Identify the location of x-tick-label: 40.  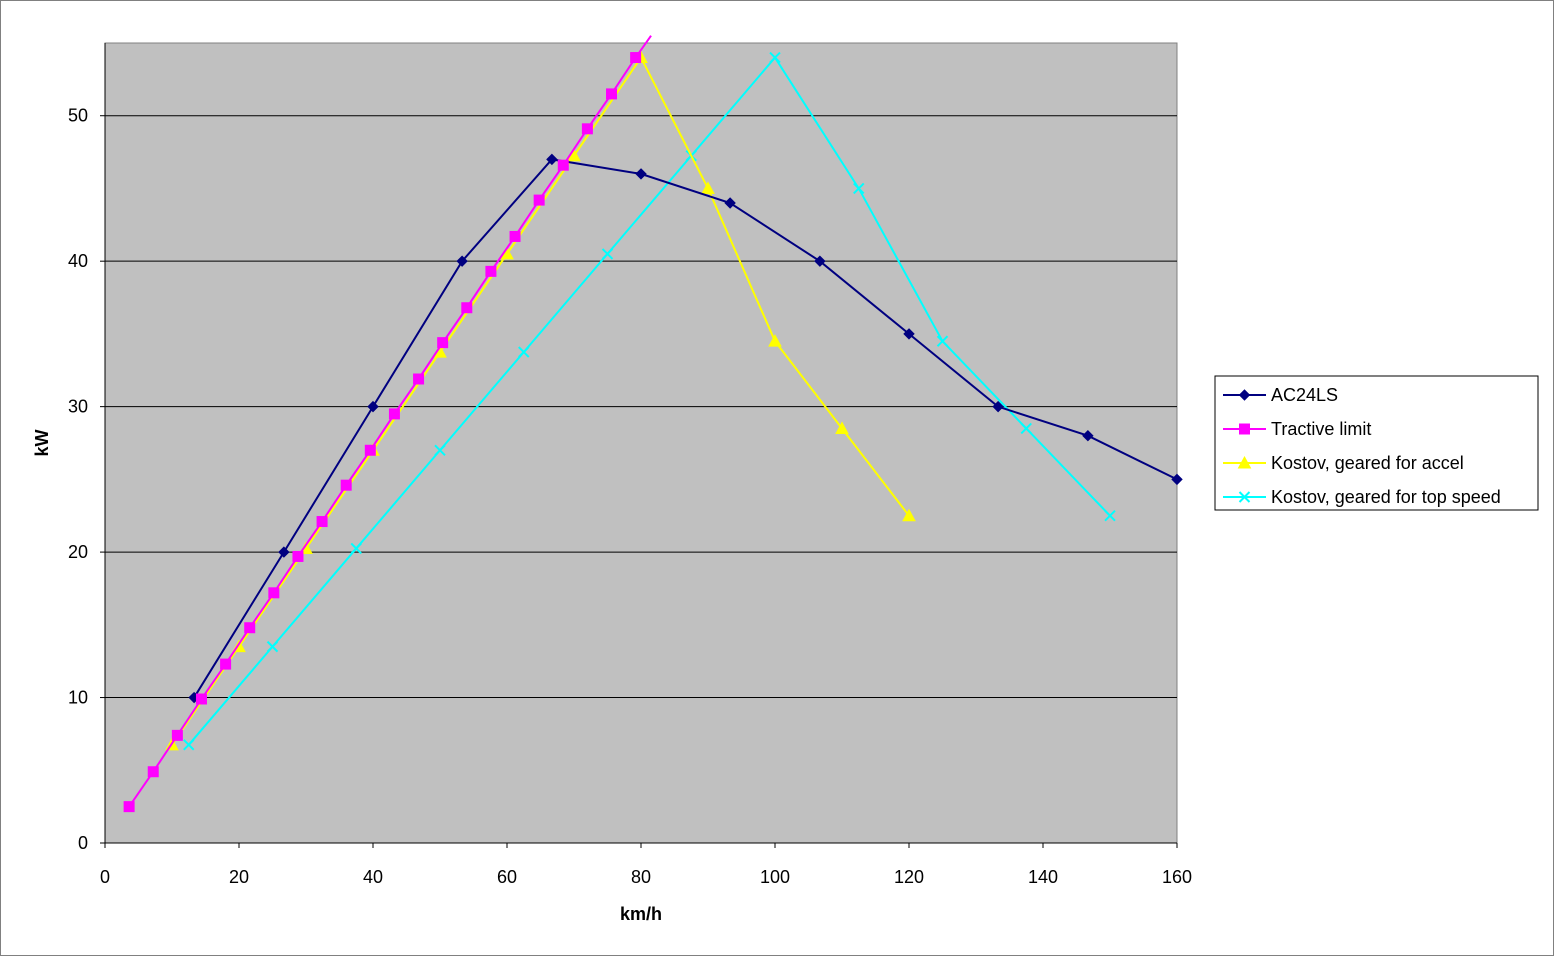
(373, 877).